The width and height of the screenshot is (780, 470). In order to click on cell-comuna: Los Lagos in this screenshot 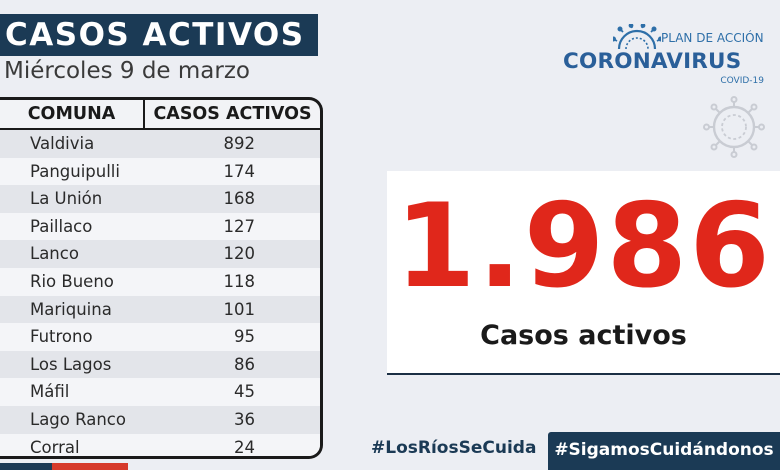, I will do `click(71, 364)`.